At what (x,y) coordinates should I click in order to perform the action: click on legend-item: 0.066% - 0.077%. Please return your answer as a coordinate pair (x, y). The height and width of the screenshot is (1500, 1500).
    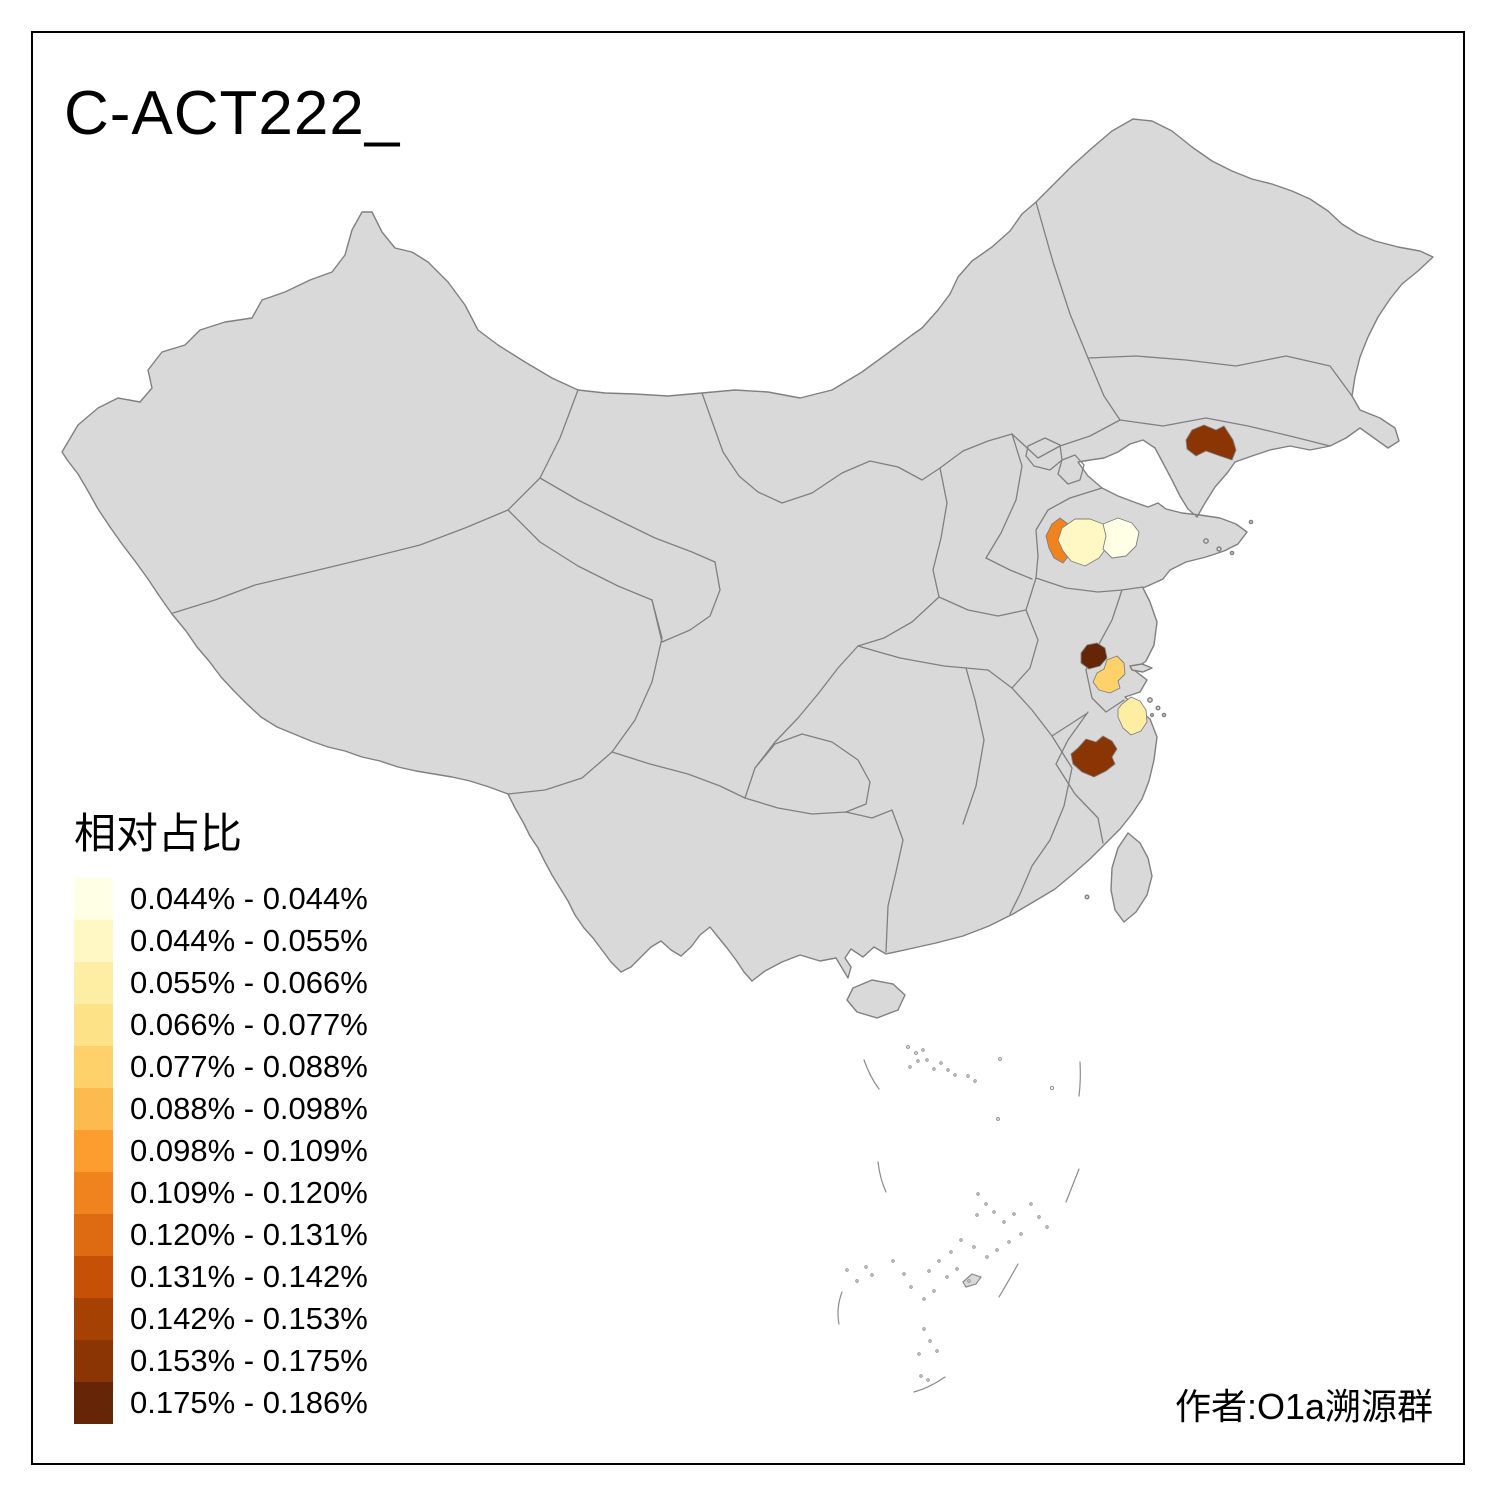
    Looking at the image, I should click on (221, 1025).